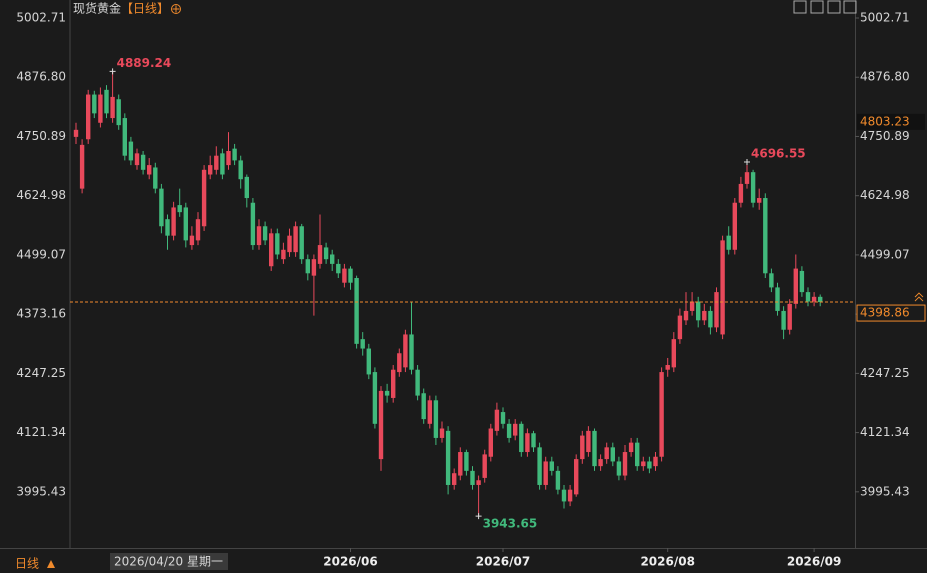  What do you see at coordinates (41, 195) in the screenshot?
I see `y-tick-label: 4624.98` at bounding box center [41, 195].